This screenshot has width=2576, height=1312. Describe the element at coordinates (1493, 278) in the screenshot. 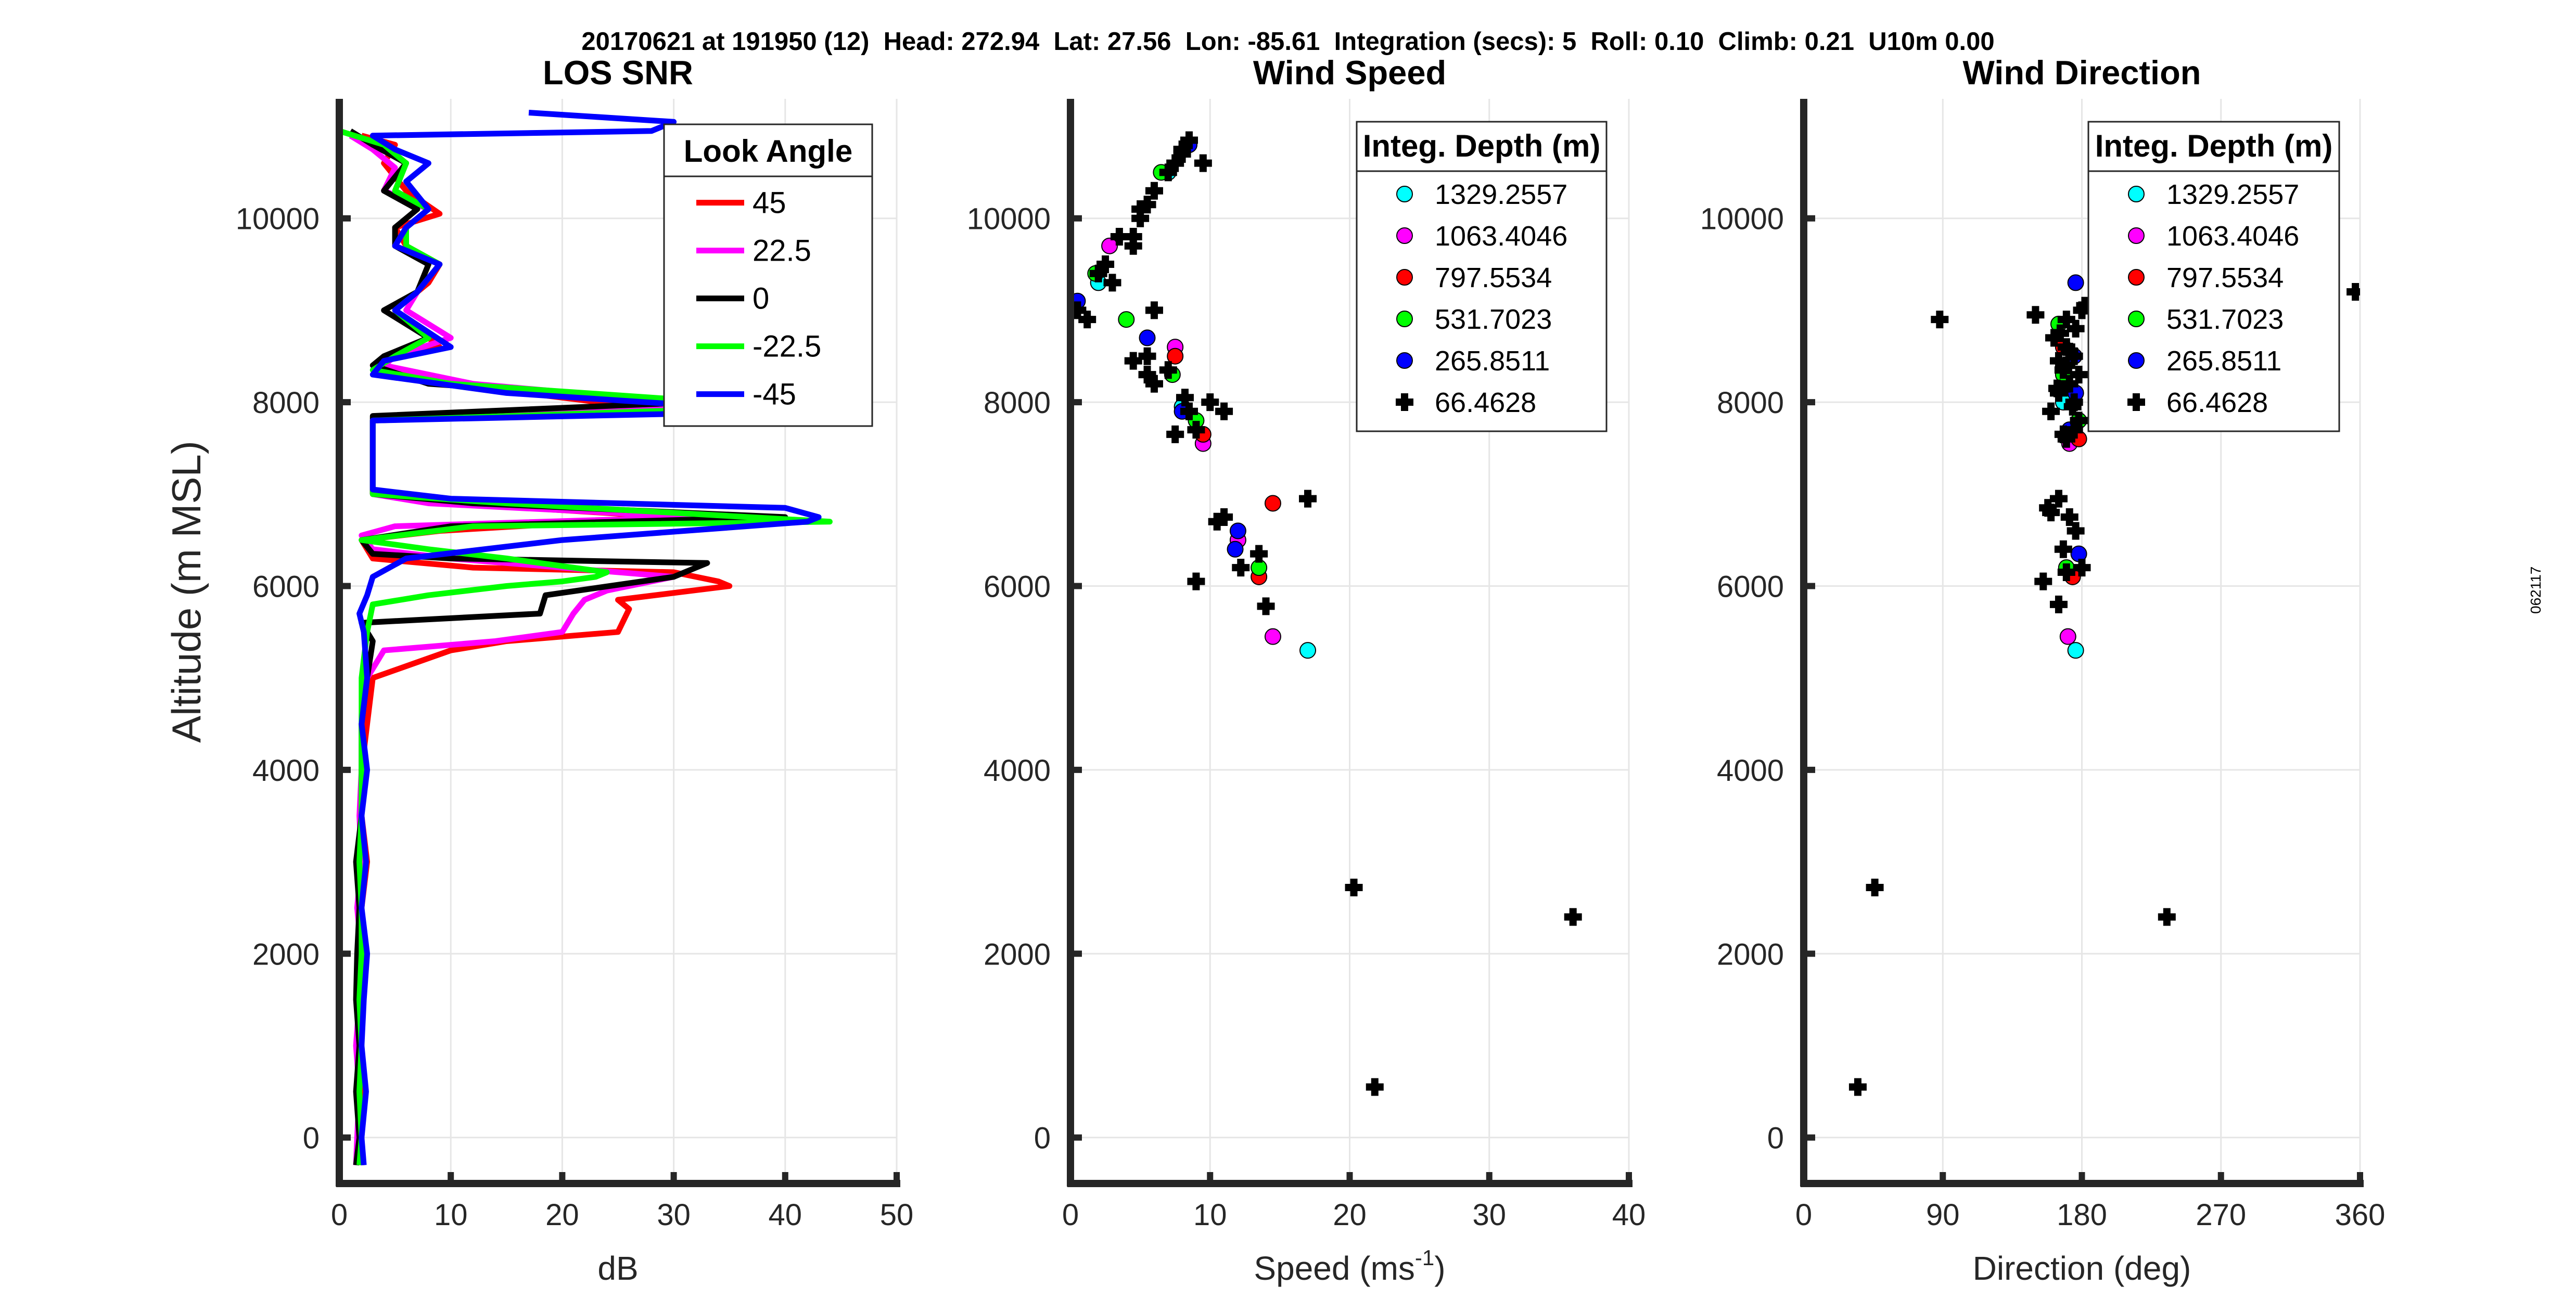

I see `legend-label: 797.5534` at that location.